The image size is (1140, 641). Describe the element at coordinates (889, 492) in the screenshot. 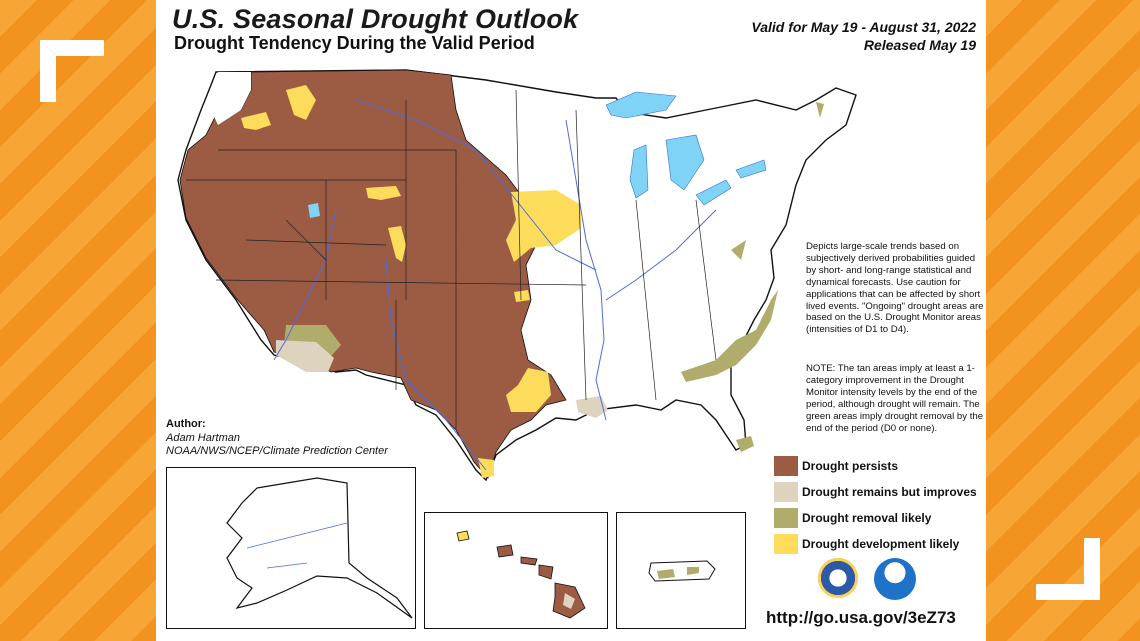

I see `legend-label: Drought remains but improves` at that location.